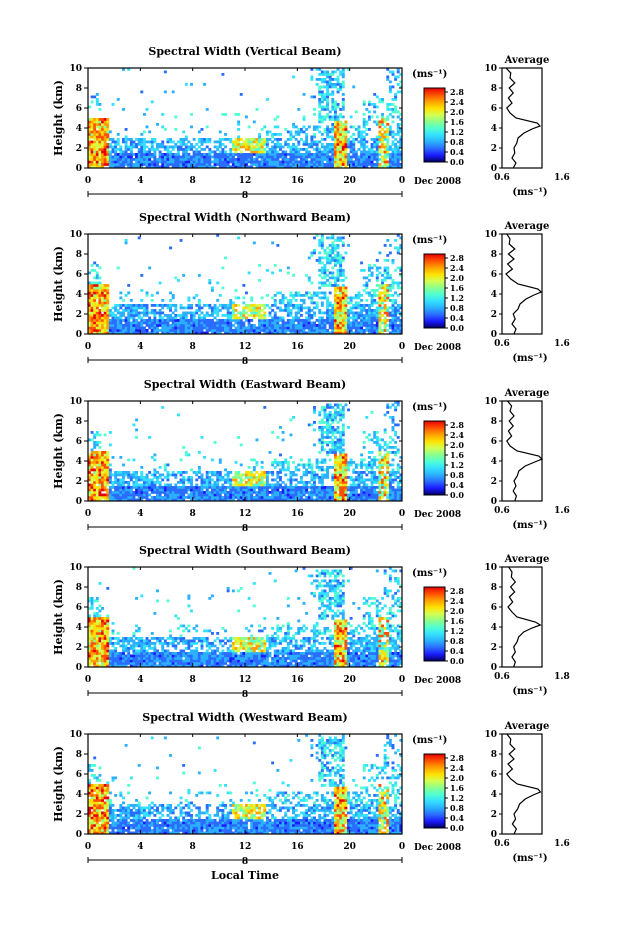 The height and width of the screenshot is (929, 623). What do you see at coordinates (457, 591) in the screenshot?
I see `colorbar-tick-label: 2.8` at bounding box center [457, 591].